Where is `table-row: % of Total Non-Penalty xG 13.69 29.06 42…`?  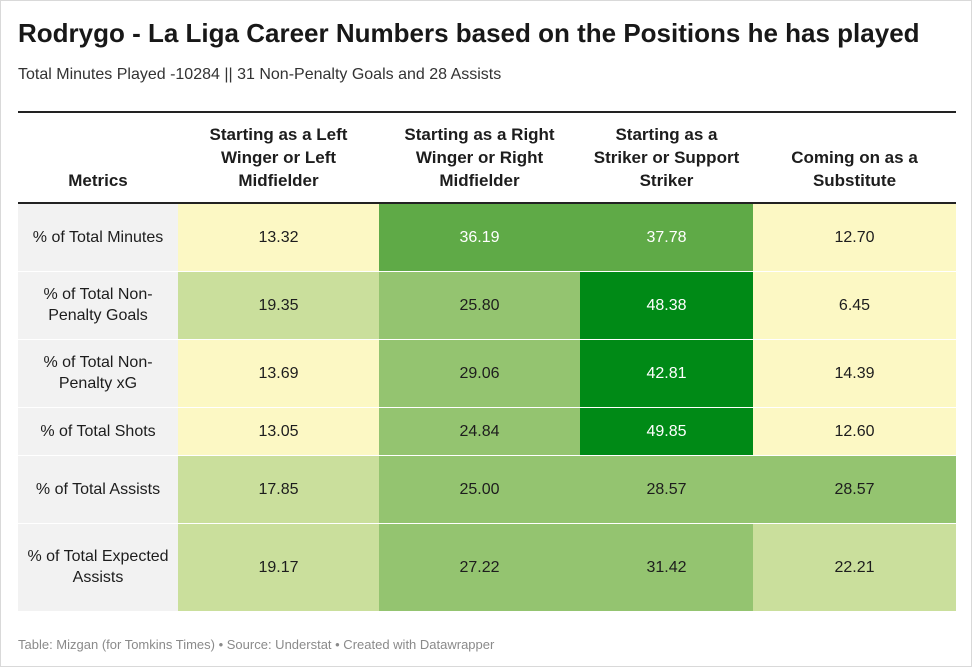 table-row: % of Total Non-Penalty xG 13.69 29.06 42… is located at coordinates (487, 373).